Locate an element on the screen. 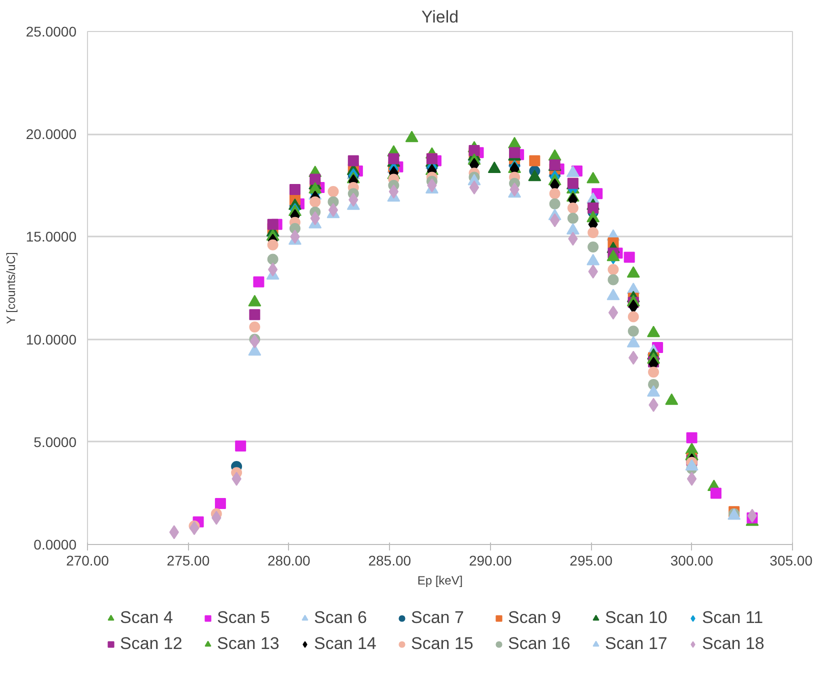  x-tick-label: 300.00 is located at coordinates (692, 560).